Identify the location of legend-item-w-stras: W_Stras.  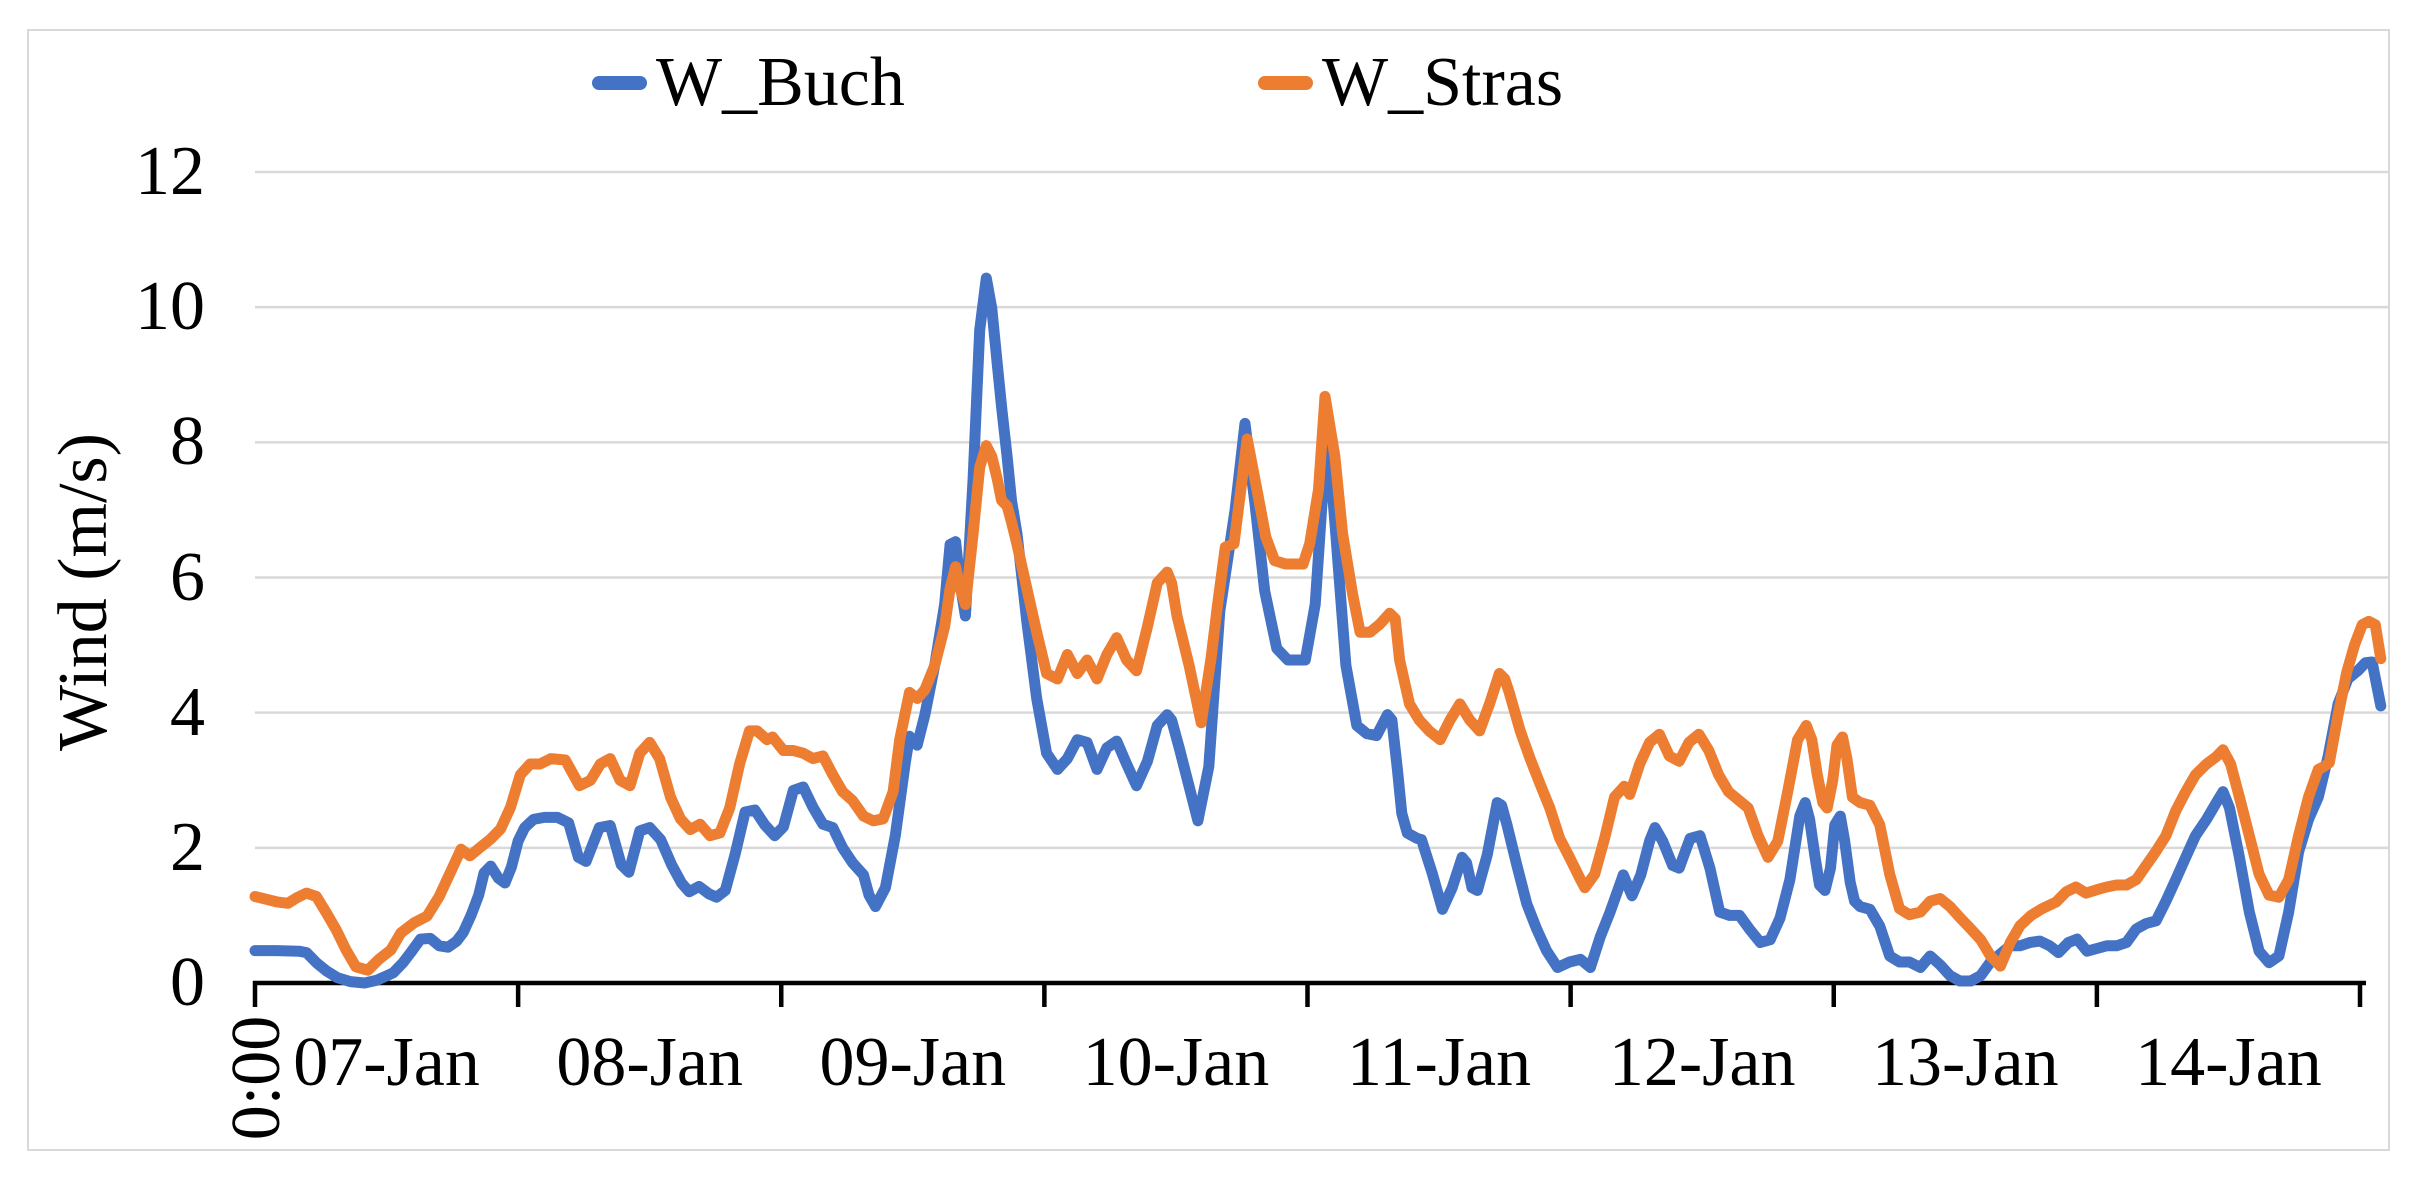
(1410, 83).